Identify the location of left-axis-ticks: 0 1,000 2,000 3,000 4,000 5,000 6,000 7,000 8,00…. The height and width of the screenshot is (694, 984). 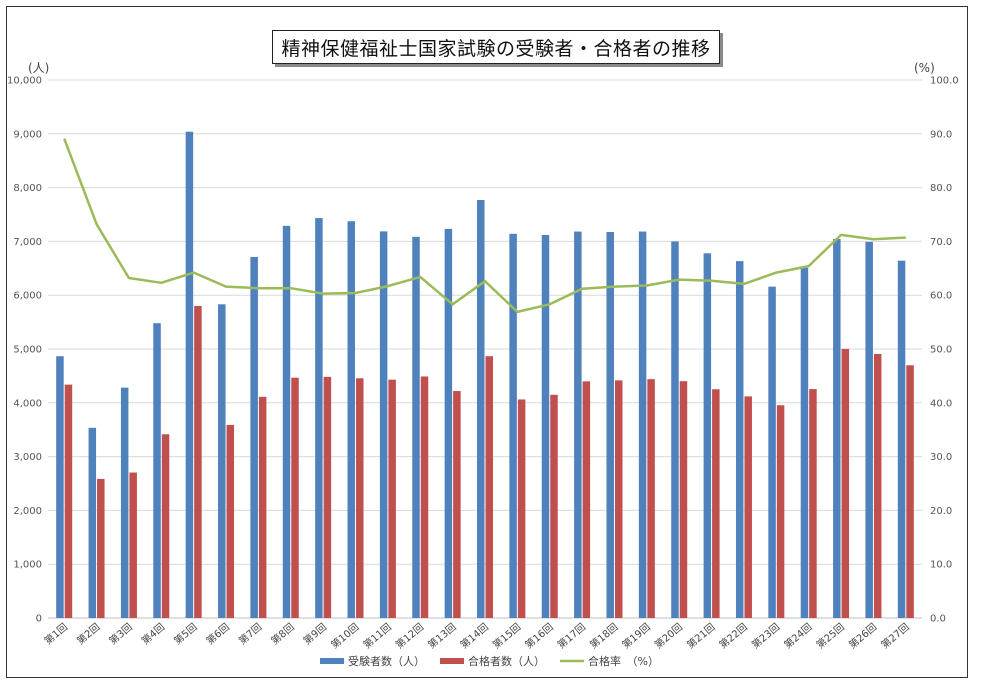
(24, 350).